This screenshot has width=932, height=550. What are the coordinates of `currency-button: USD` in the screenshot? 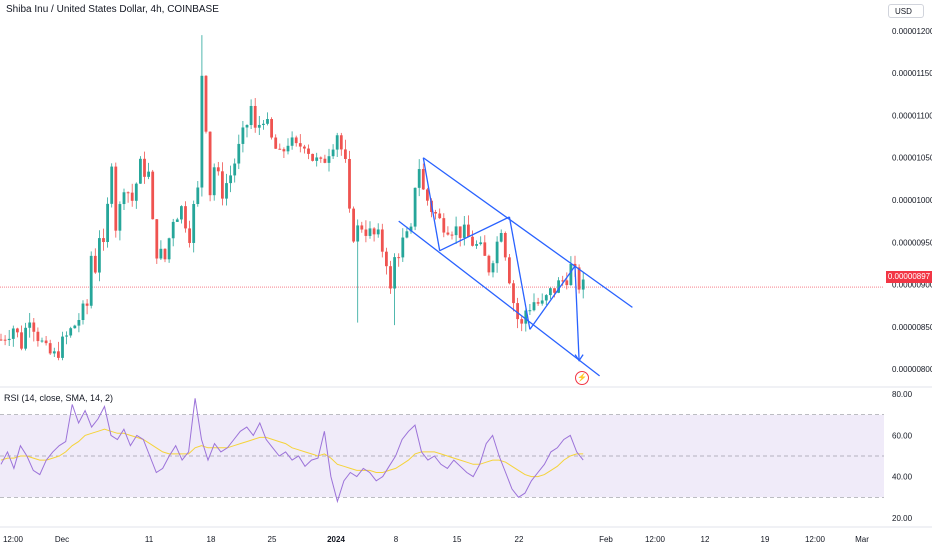 It's located at (906, 11).